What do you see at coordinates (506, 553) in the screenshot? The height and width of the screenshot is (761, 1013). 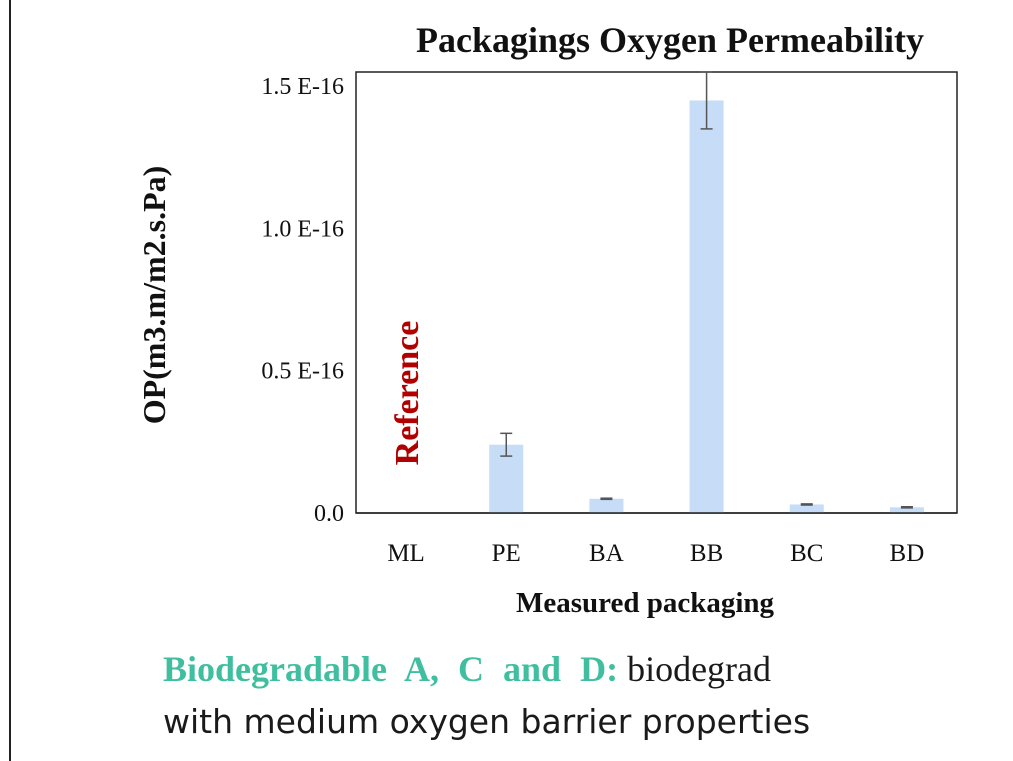 I see `x-tick-label-pe: PE` at bounding box center [506, 553].